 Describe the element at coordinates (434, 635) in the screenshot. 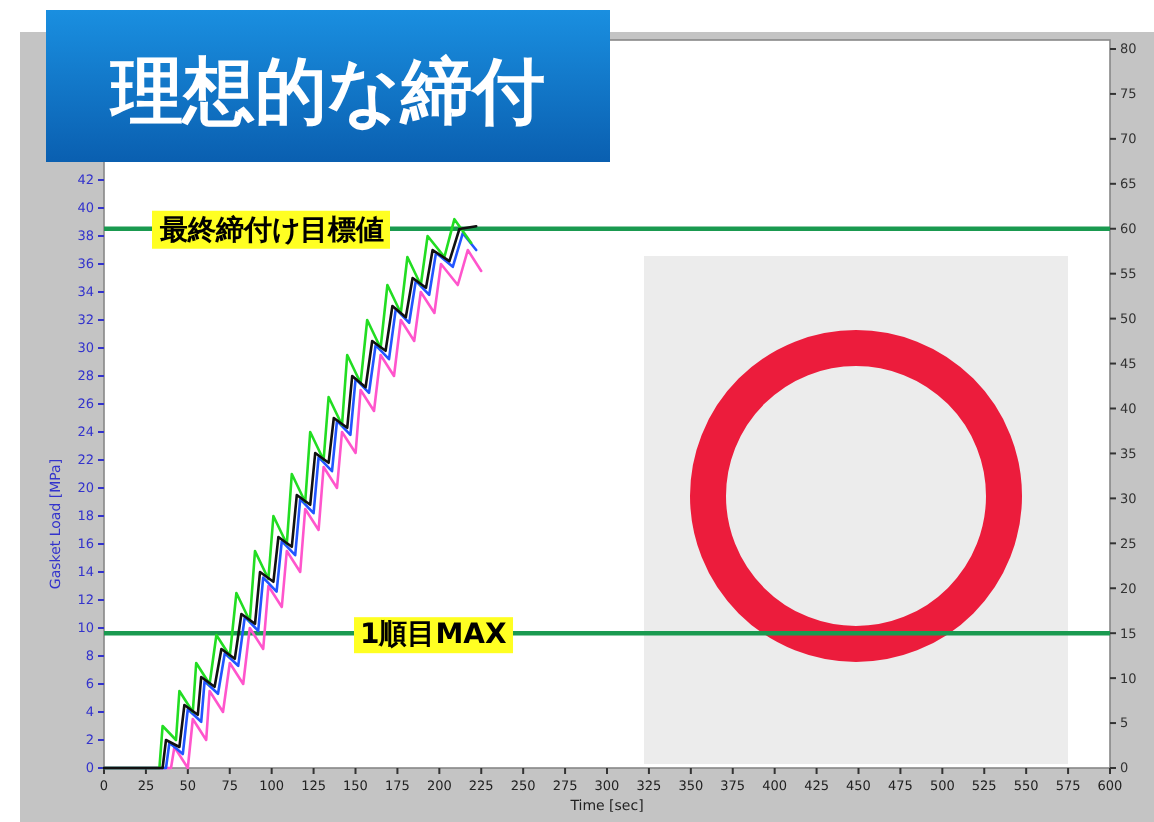

I see `ref-line-label: 1順目MAX` at that location.